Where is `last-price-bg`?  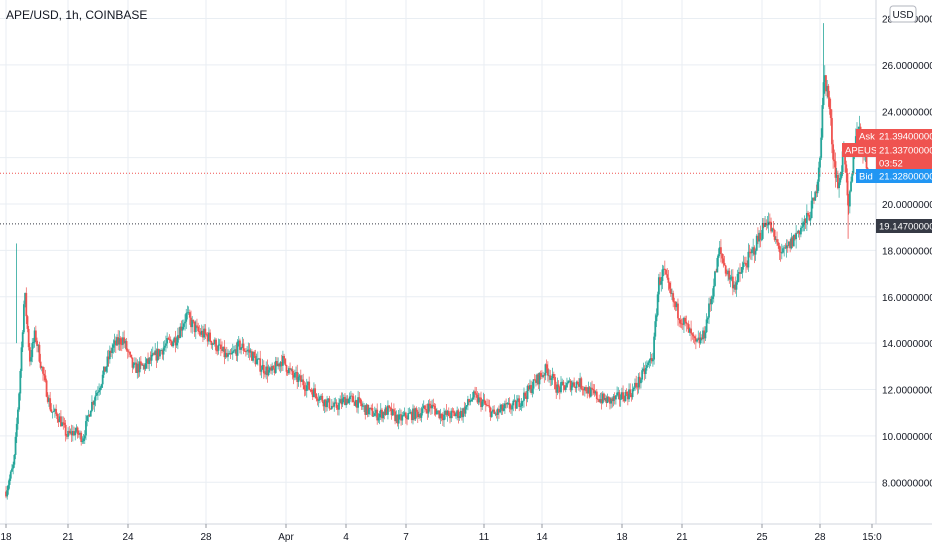 last-price-bg is located at coordinates (904, 150).